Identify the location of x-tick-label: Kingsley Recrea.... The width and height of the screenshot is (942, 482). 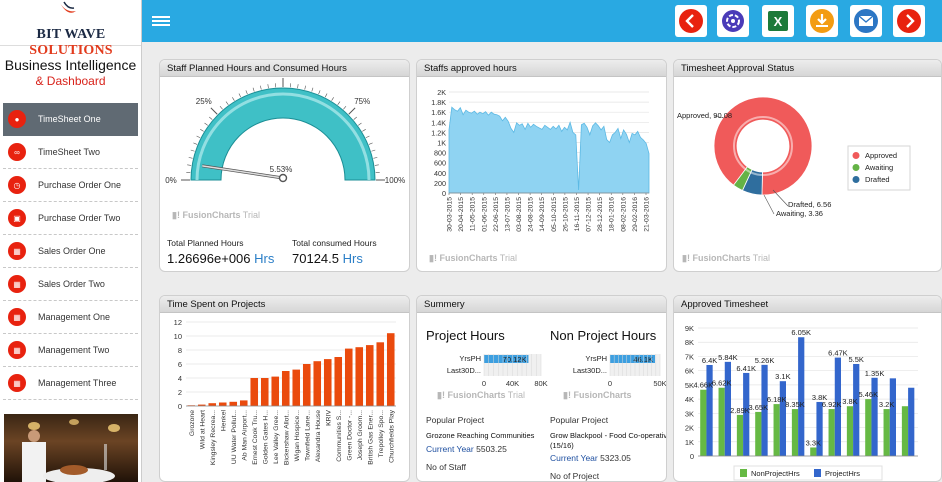
(213, 437).